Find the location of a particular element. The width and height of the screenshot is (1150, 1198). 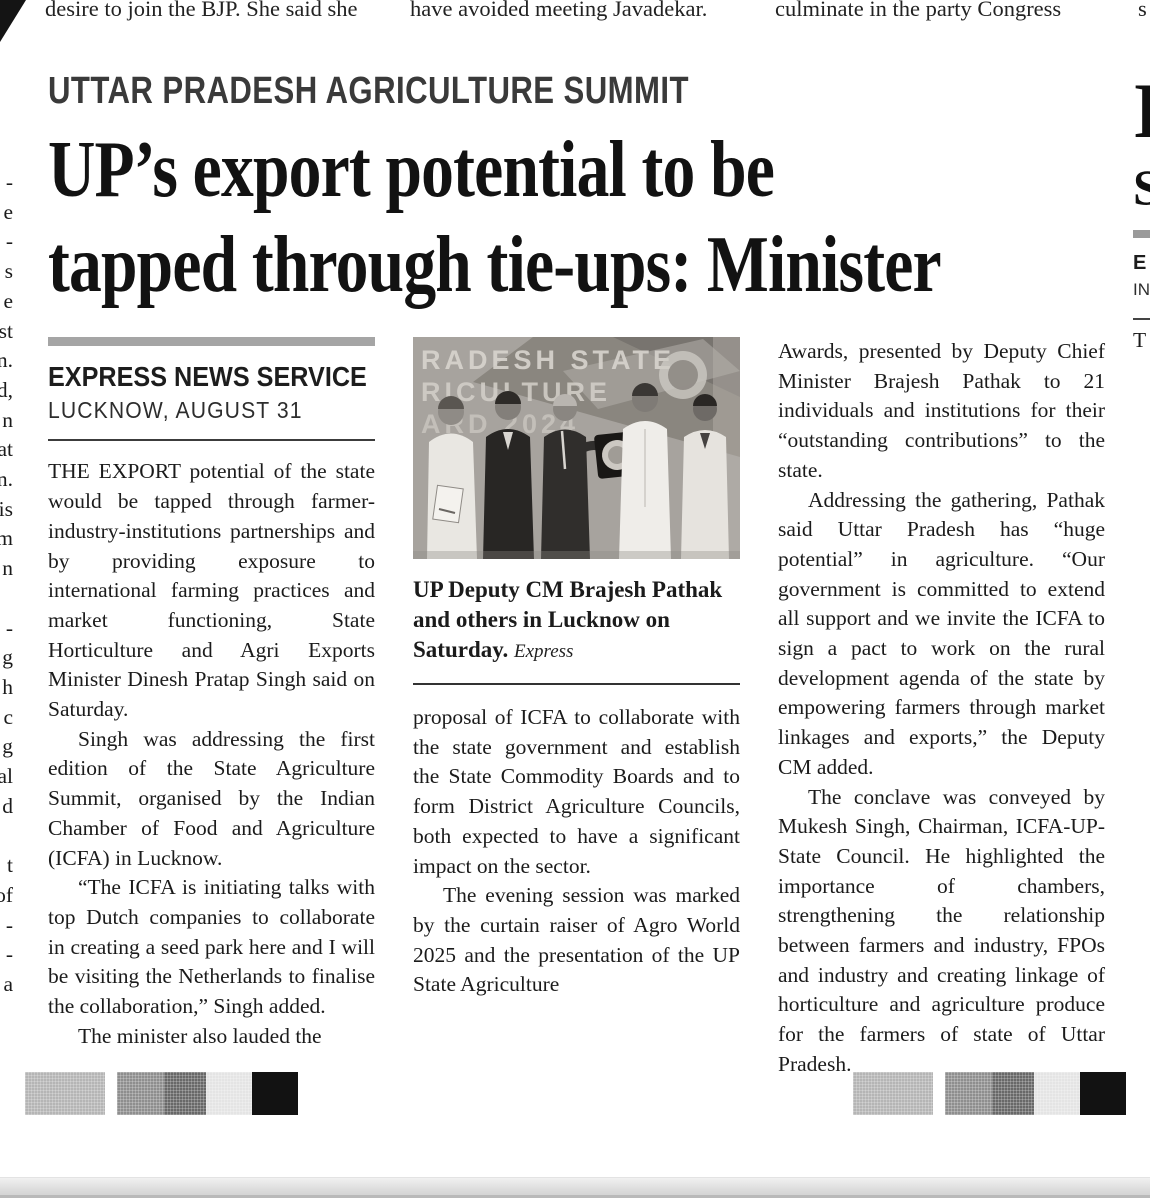

adjacent-subhead-fragment: S is located at coordinates (1141, 187).